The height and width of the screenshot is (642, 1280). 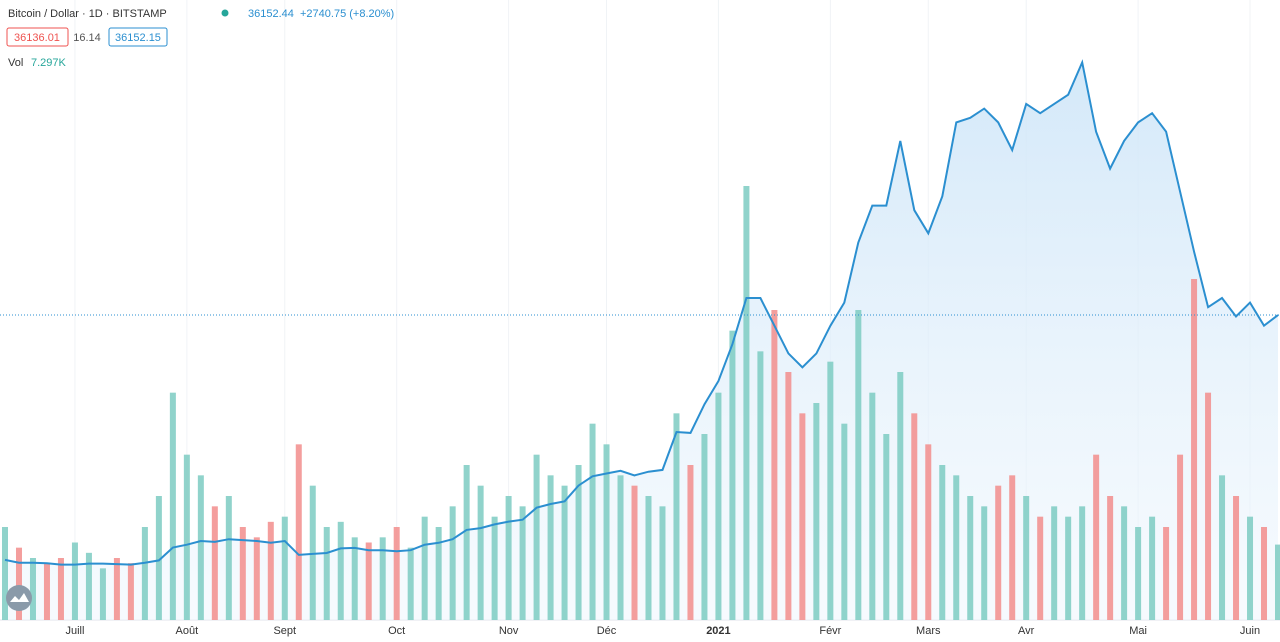 I want to click on x-tick-label: Mars, so click(x=928, y=631).